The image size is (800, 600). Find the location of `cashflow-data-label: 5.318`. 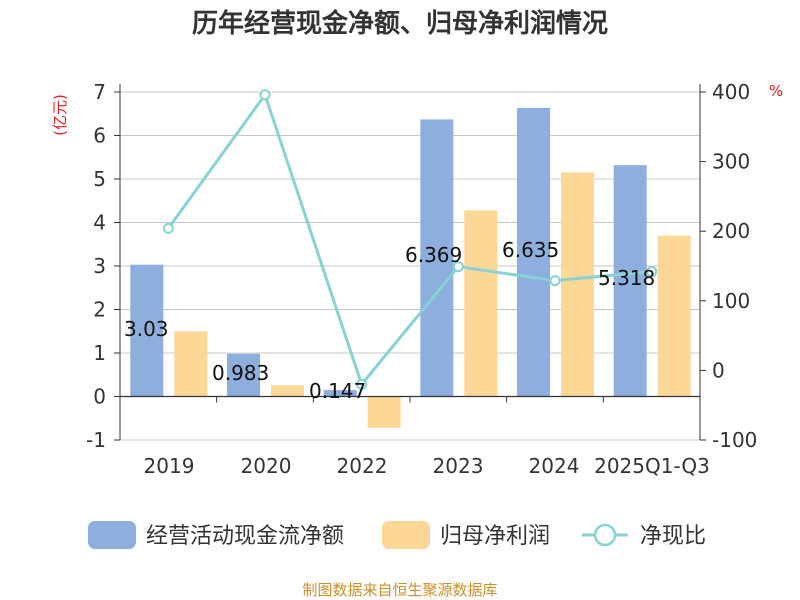

cashflow-data-label: 5.318 is located at coordinates (626, 278).